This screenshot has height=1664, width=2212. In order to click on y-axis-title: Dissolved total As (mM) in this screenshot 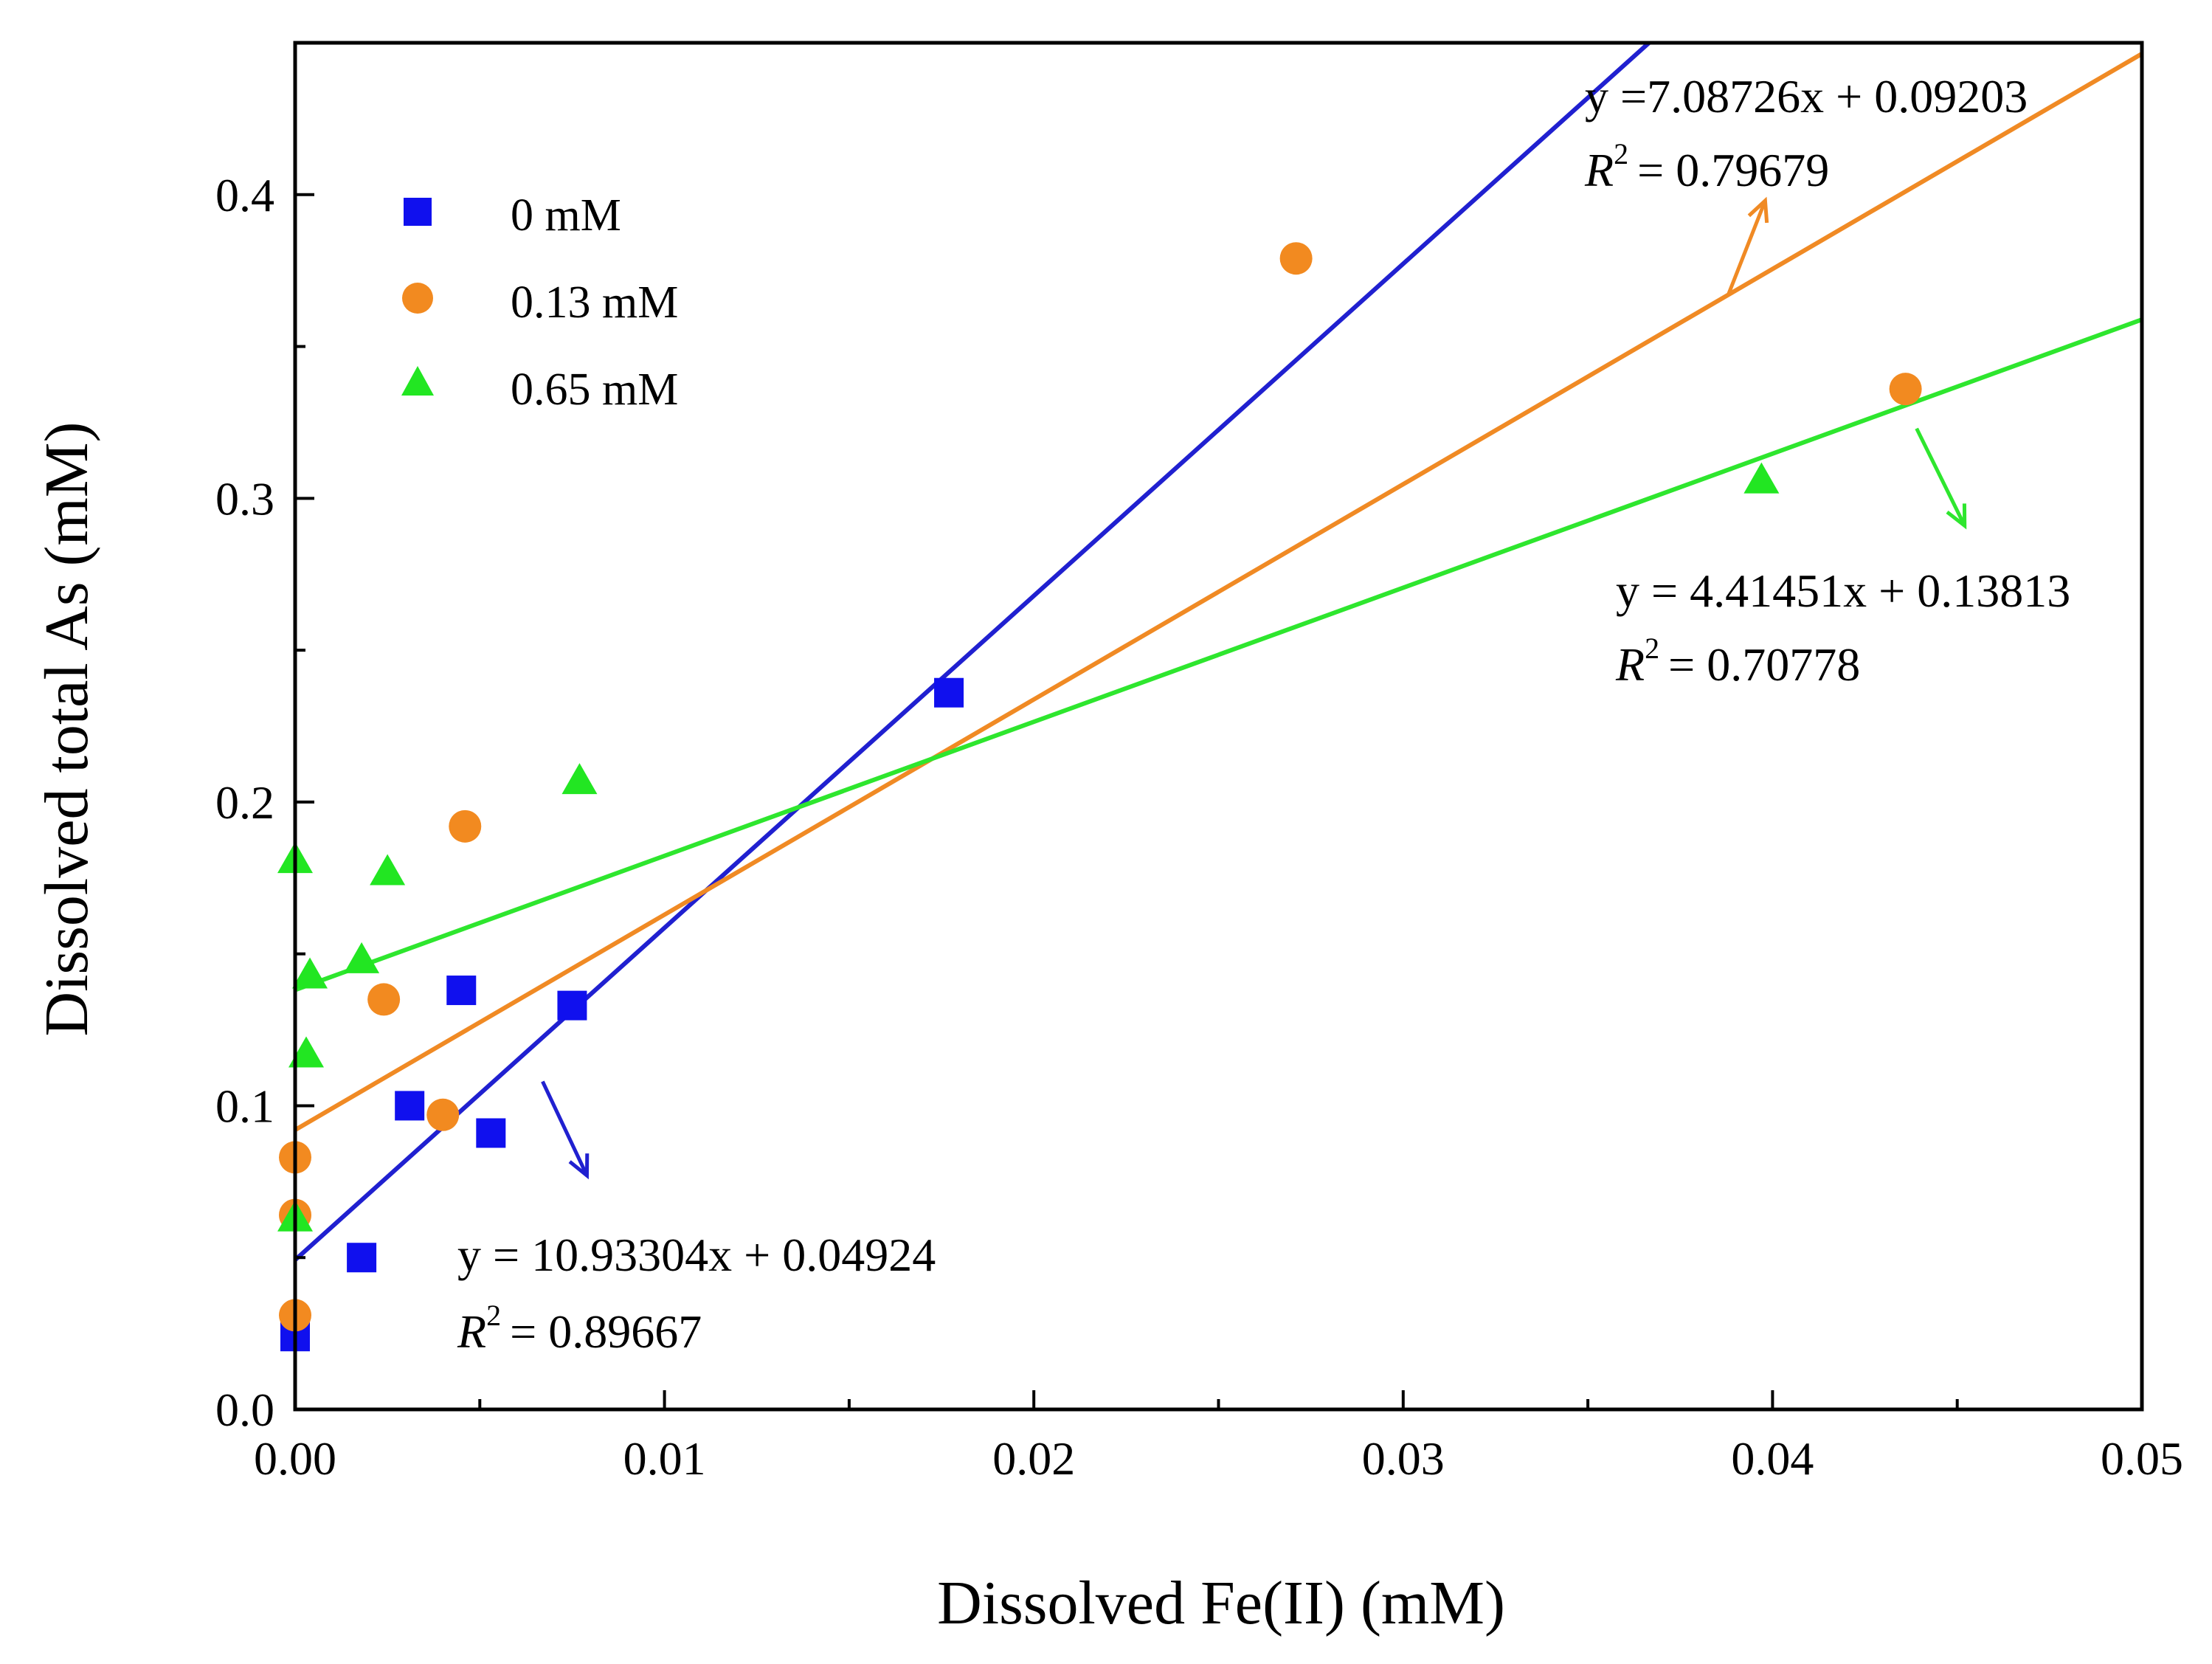, I will do `click(66, 729)`.